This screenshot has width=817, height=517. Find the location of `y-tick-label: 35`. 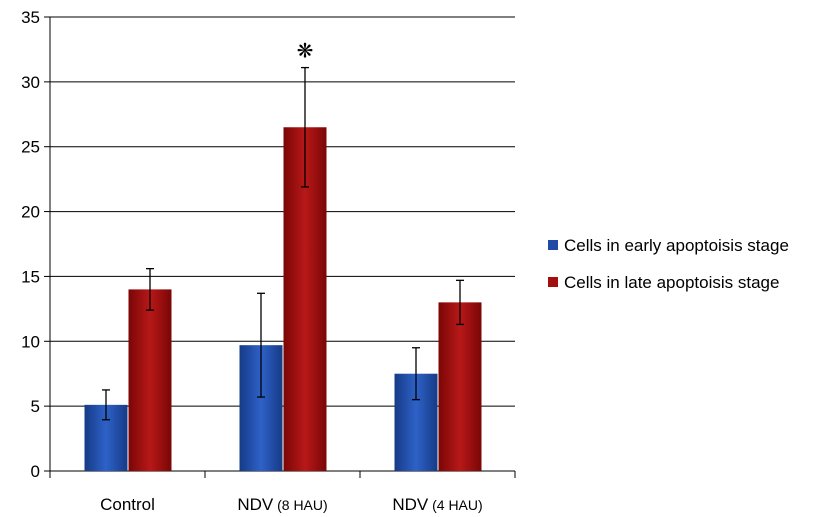

y-tick-label: 35 is located at coordinates (30, 17).